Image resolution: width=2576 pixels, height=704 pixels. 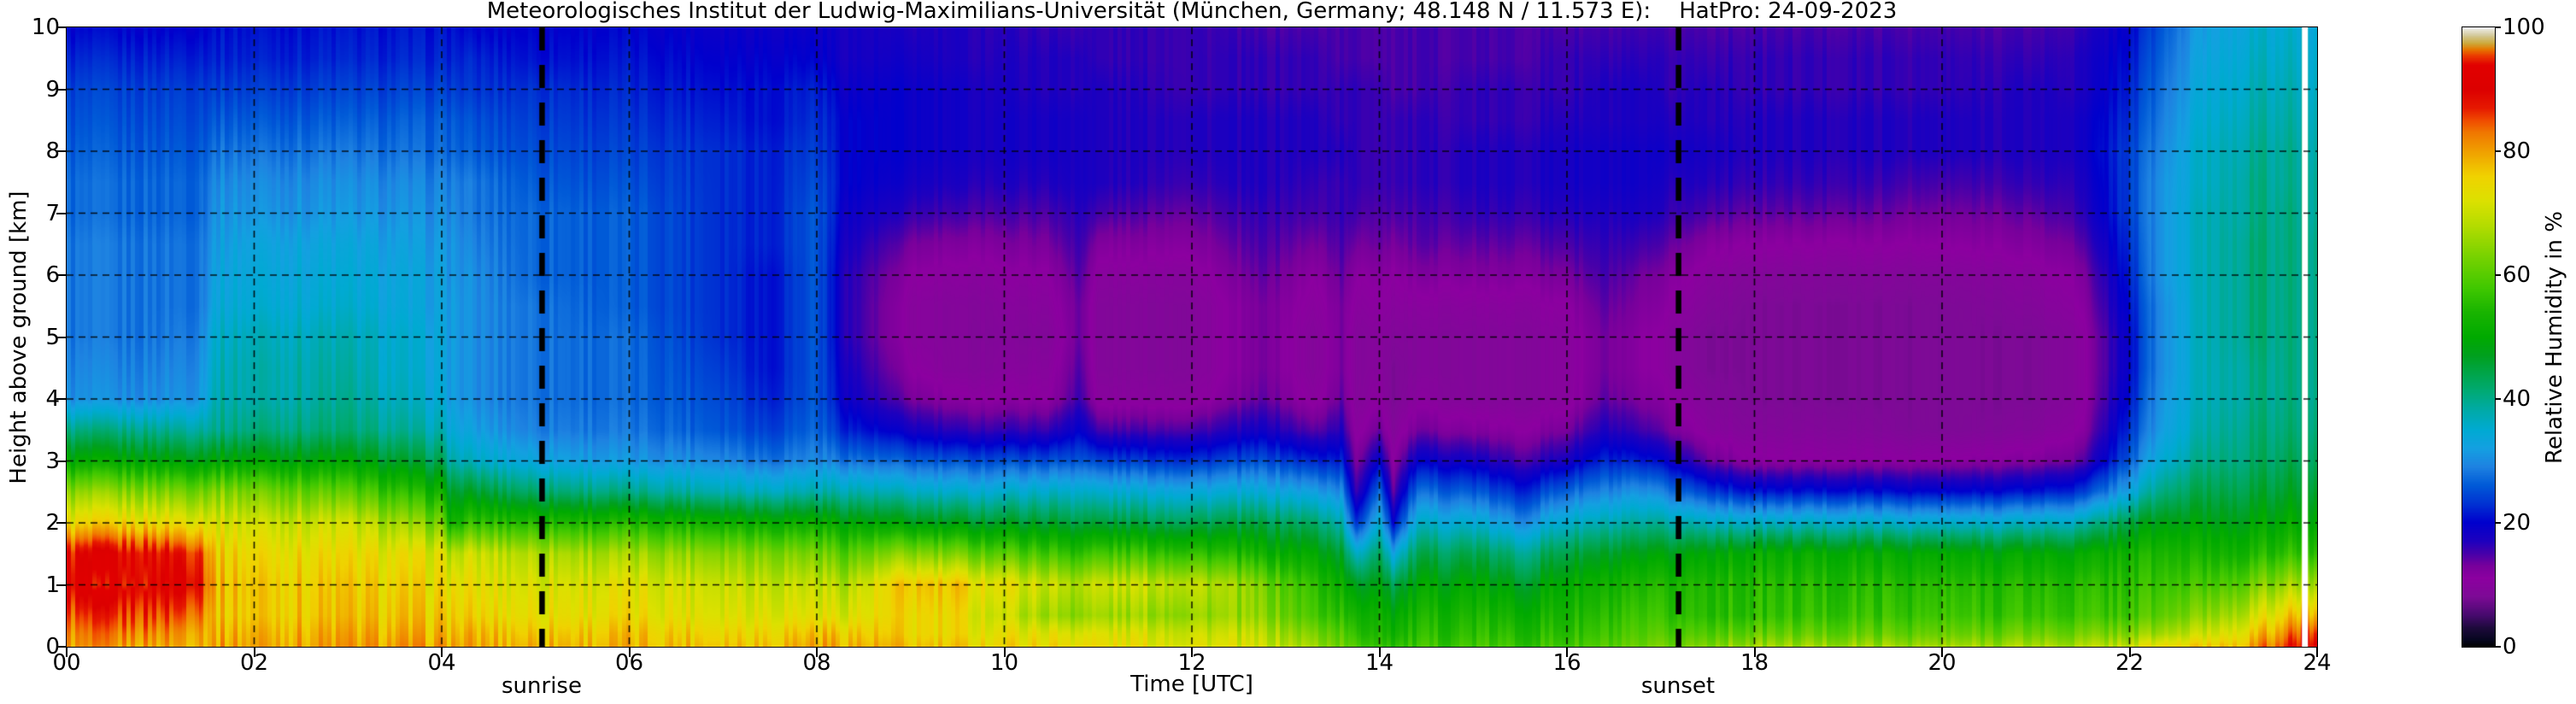 I want to click on x-tick-label: 00, so click(x=66, y=663).